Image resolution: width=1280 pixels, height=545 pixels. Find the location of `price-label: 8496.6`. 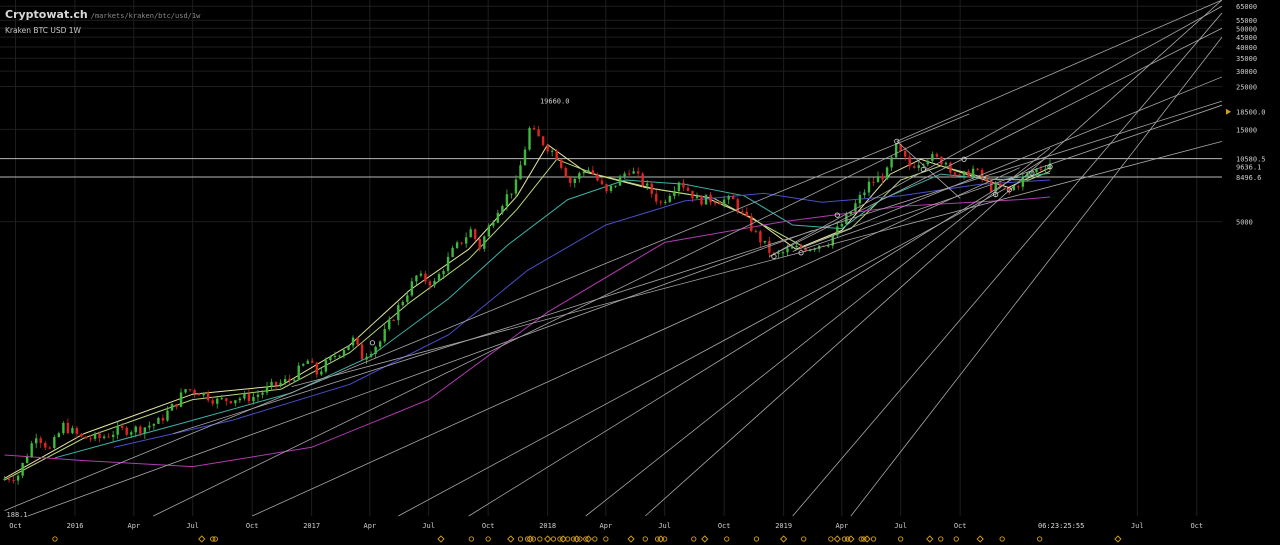

price-label: 8496.6 is located at coordinates (1248, 178).